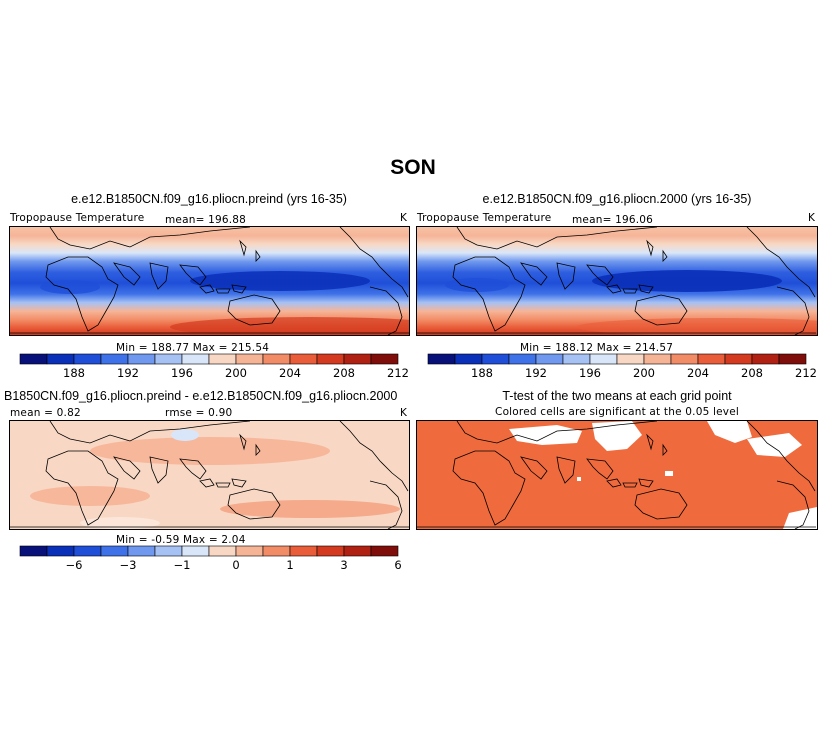 This screenshot has height=733, width=826. Describe the element at coordinates (482, 373) in the screenshot. I see `panel-2-colorbar-tick-label: 188` at that location.